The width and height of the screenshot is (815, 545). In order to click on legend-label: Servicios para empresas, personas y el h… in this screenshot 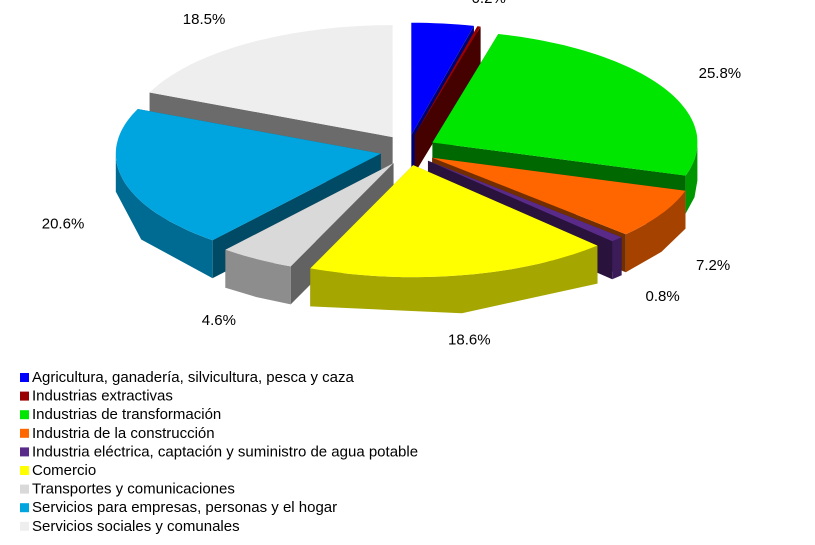, I will do `click(184, 507)`.